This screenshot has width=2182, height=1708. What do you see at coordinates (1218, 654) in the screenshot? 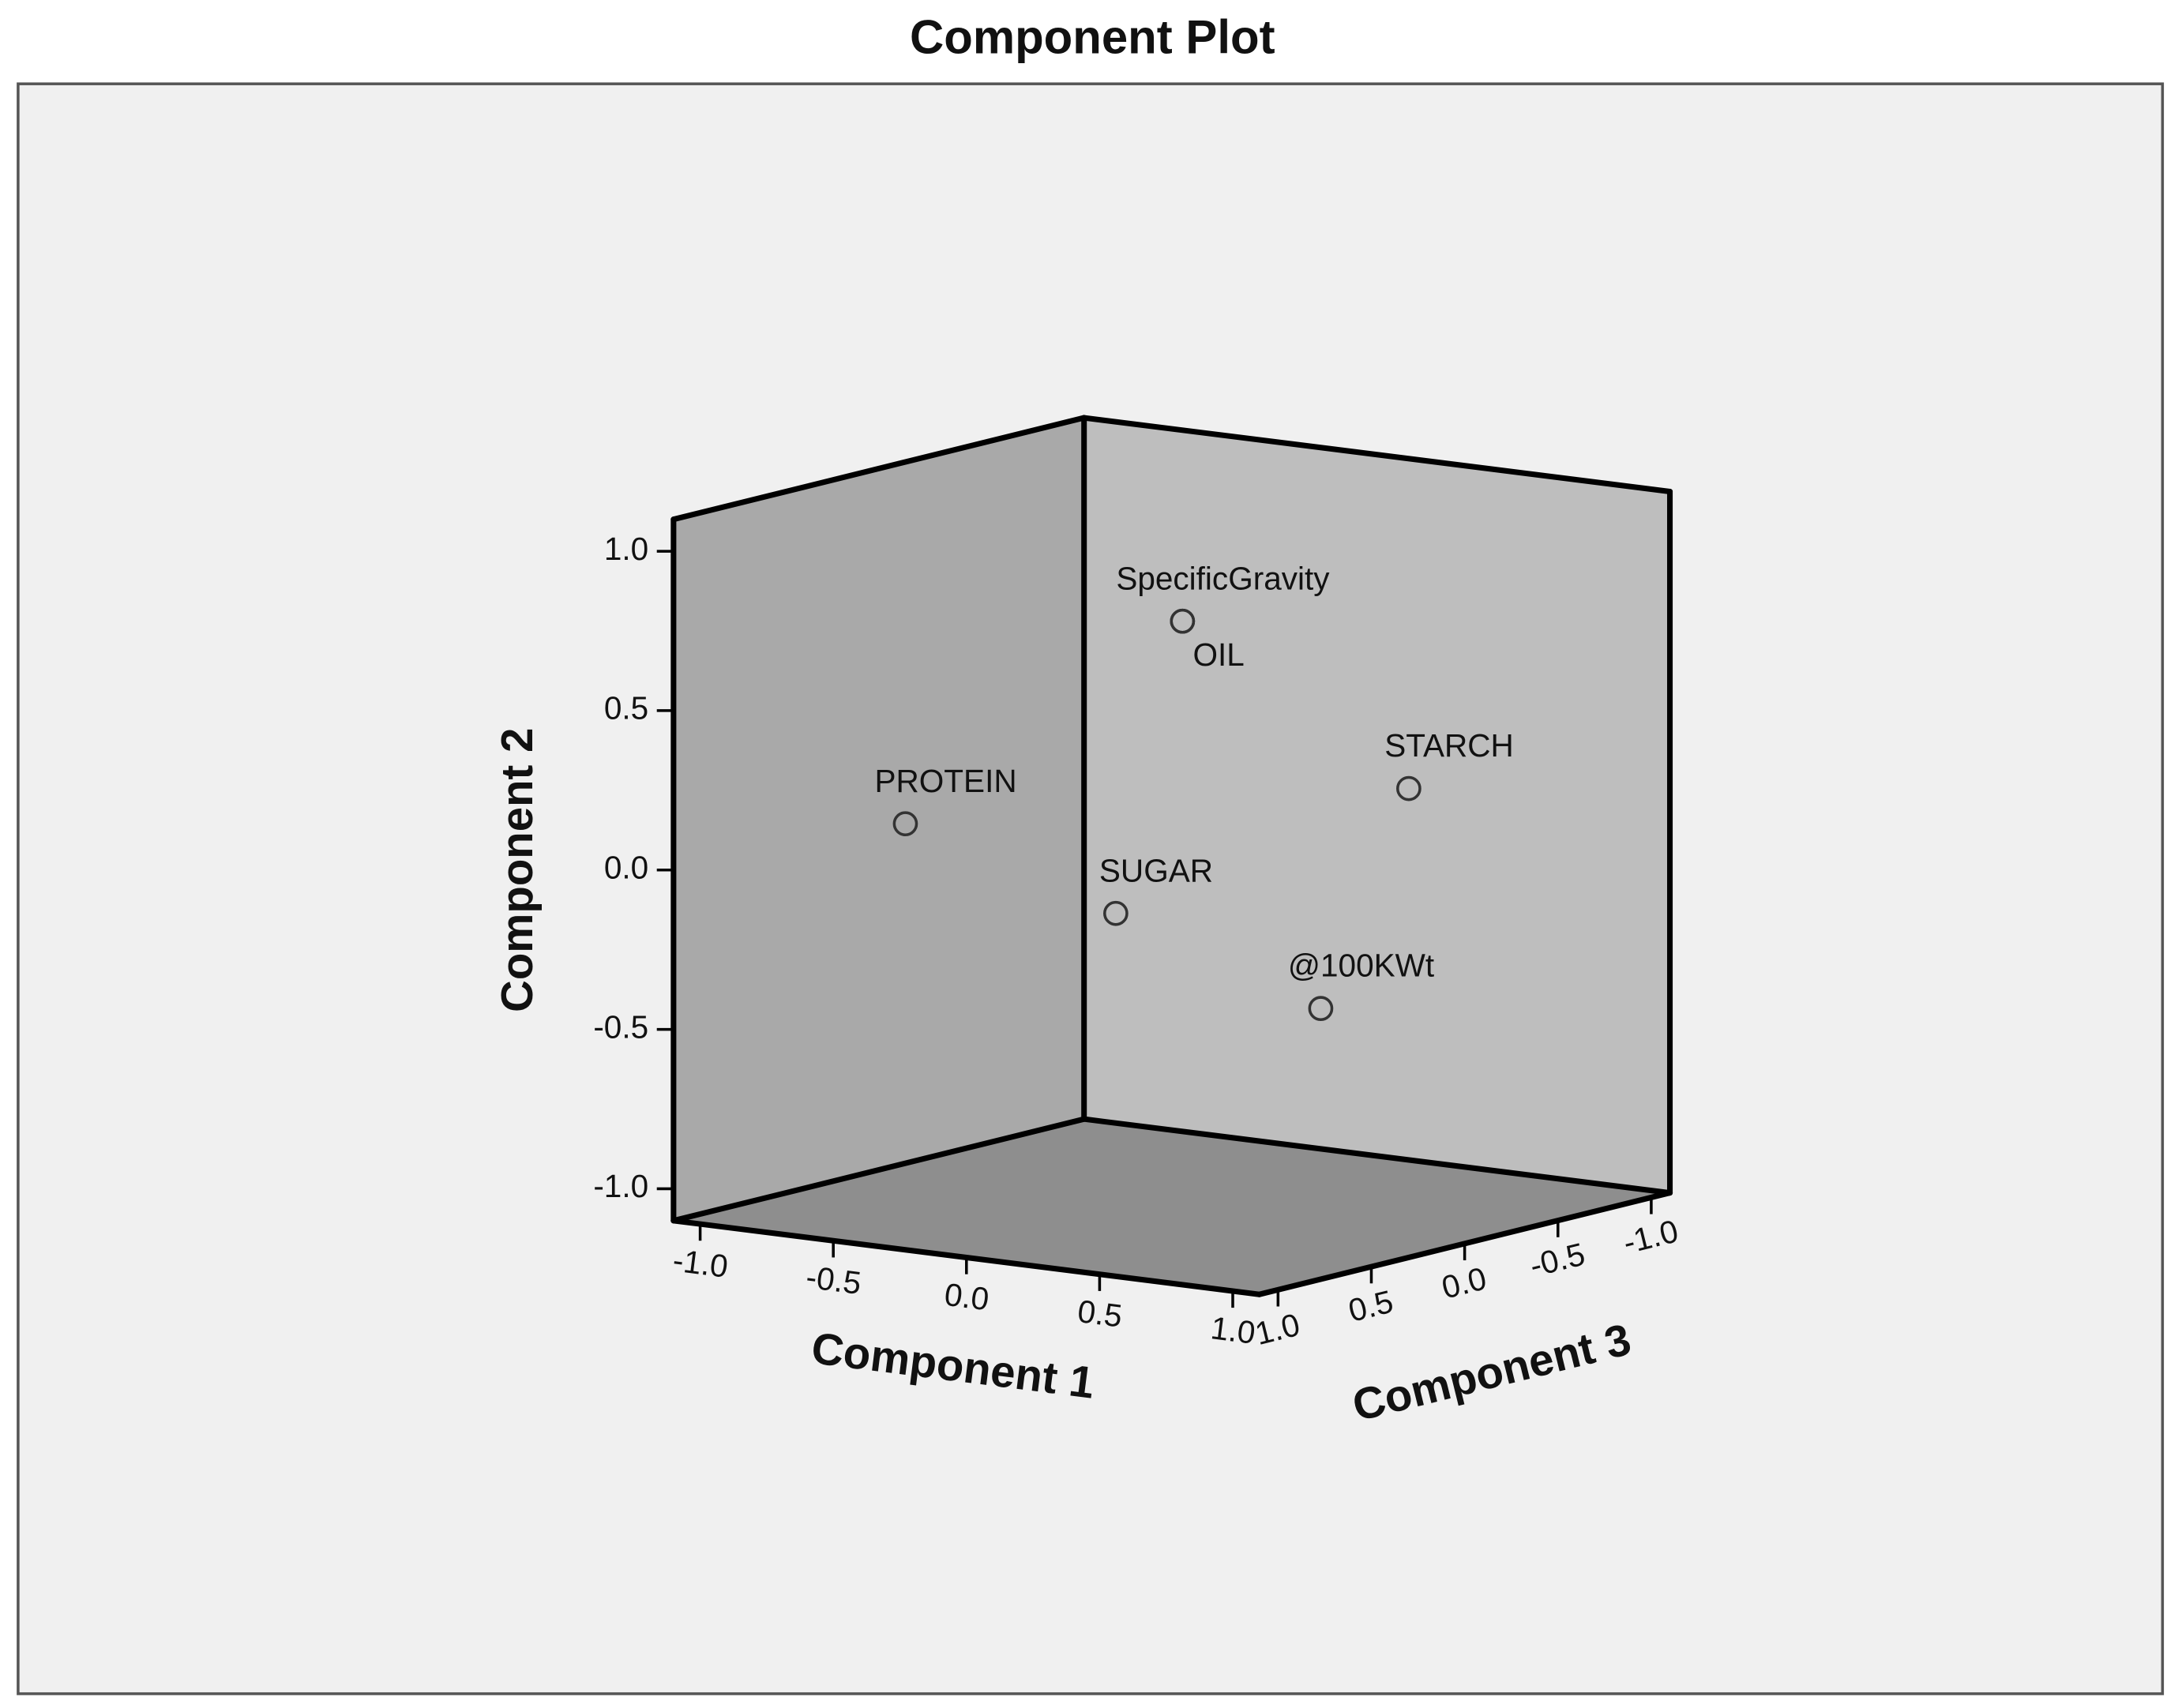
I see `point-label: OIL` at bounding box center [1218, 654].